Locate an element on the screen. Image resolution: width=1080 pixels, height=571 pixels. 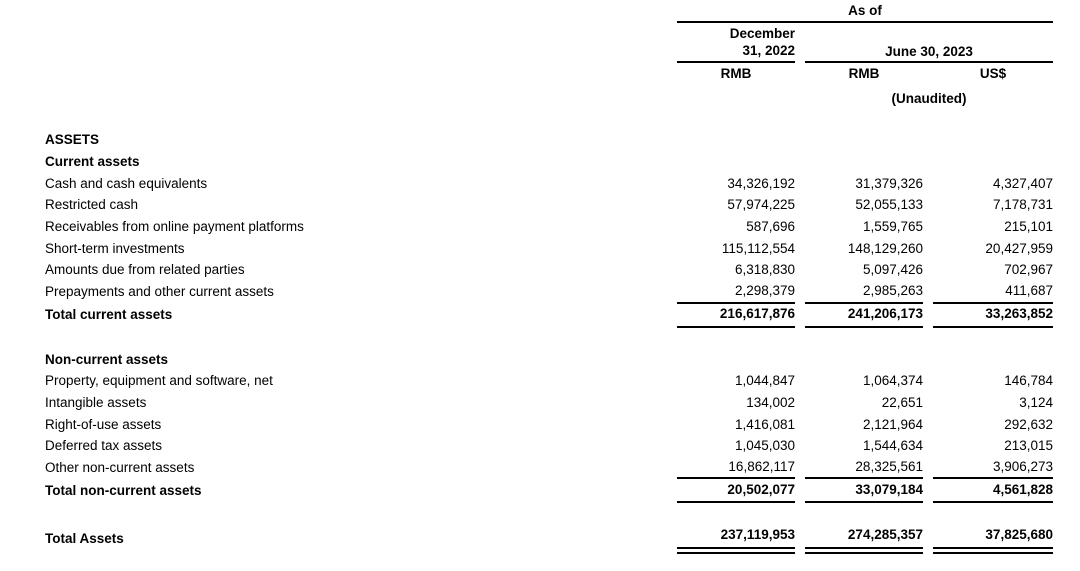
section-title: Non-current assets is located at coordinates (107, 359).